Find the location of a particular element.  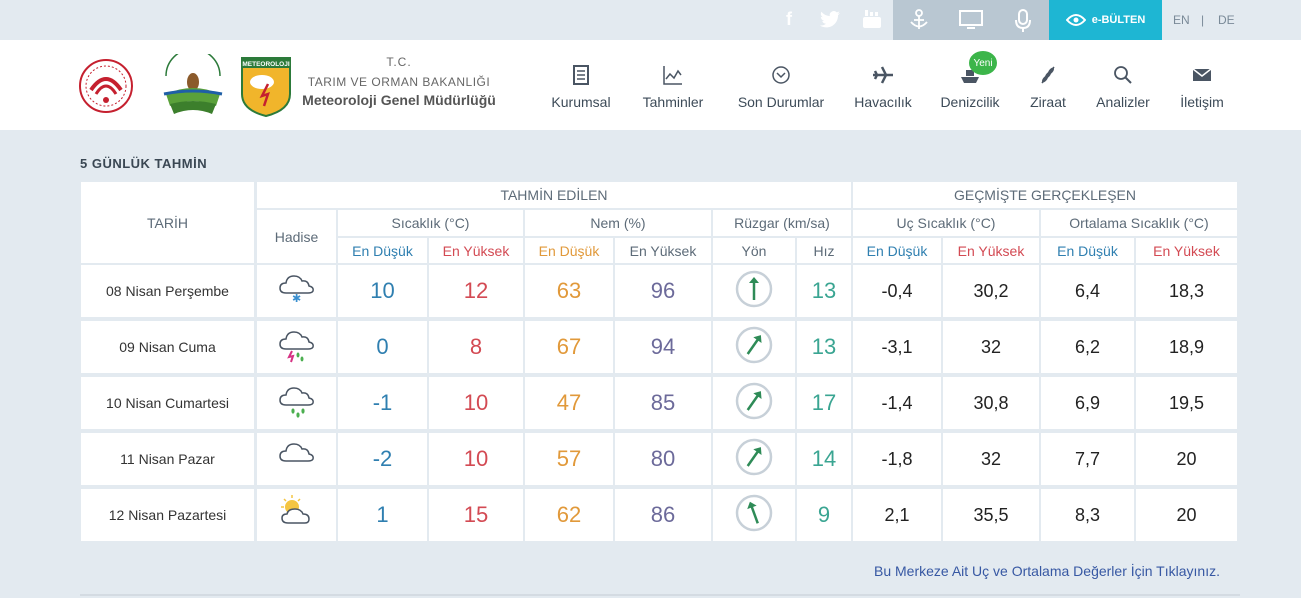

temp-high-cell: 8 is located at coordinates (476, 347).